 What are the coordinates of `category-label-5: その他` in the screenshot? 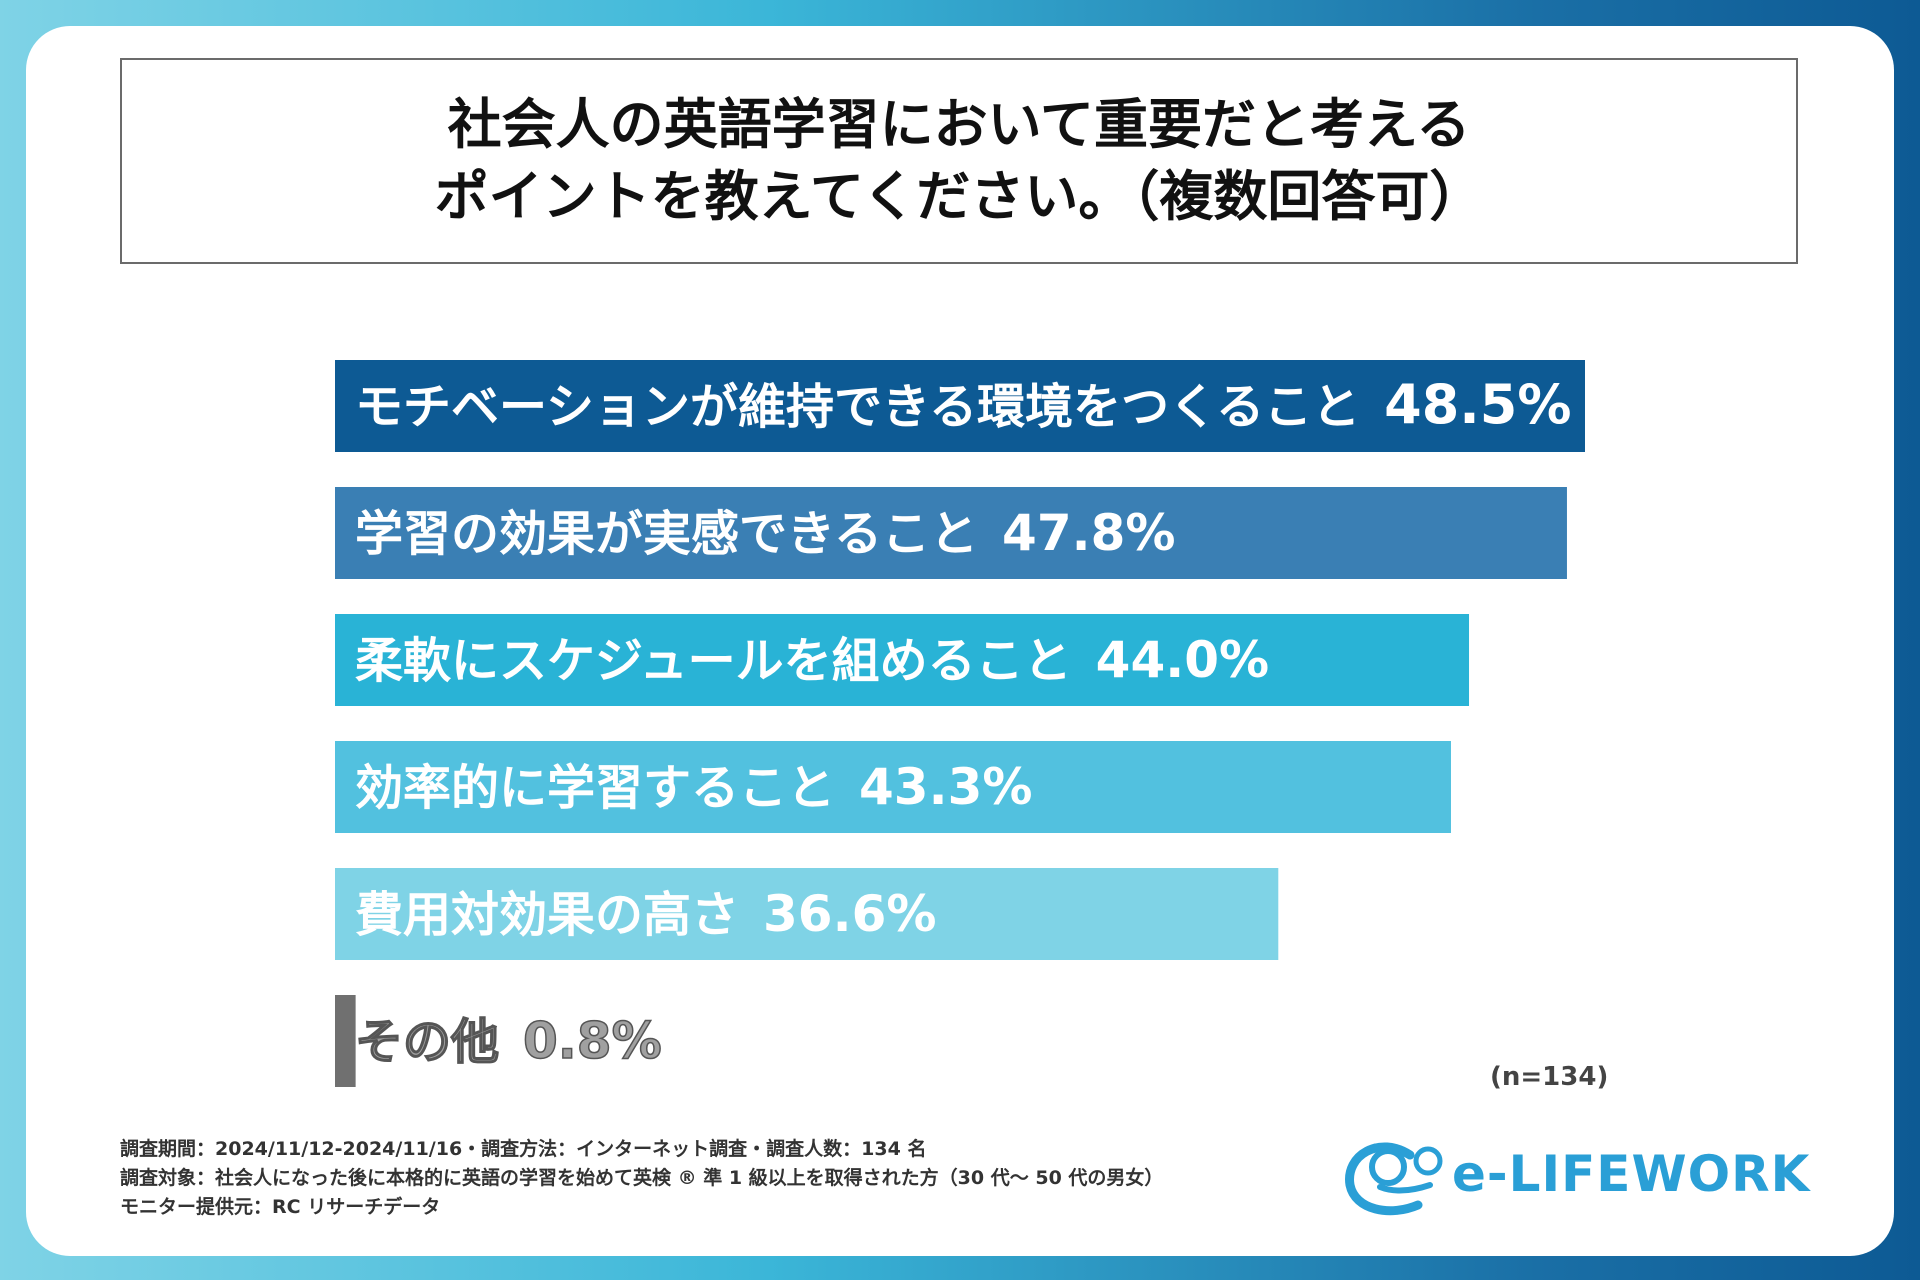 It's located at (427, 1042).